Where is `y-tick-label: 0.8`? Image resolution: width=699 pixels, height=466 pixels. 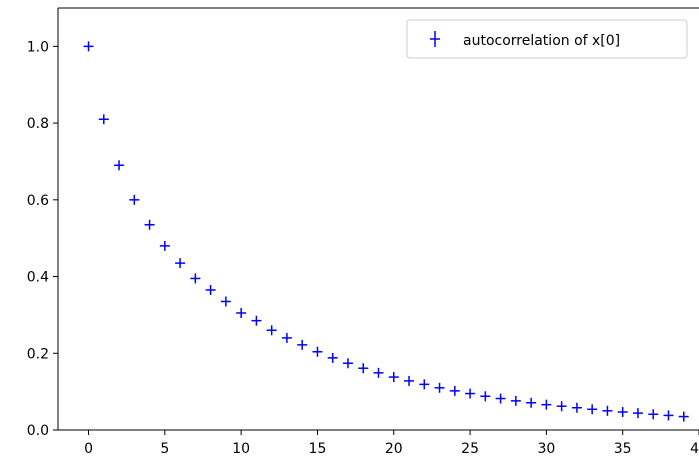
y-tick-label: 0.8 is located at coordinates (38, 124).